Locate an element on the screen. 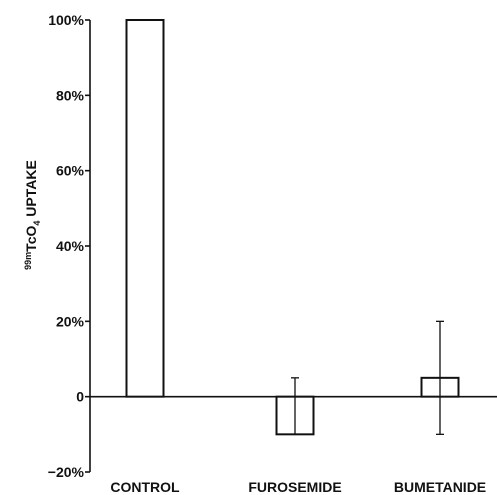 Image resolution: width=497 pixels, height=495 pixels. y-axis-label-rest: UPTAKE is located at coordinates (31, 190).